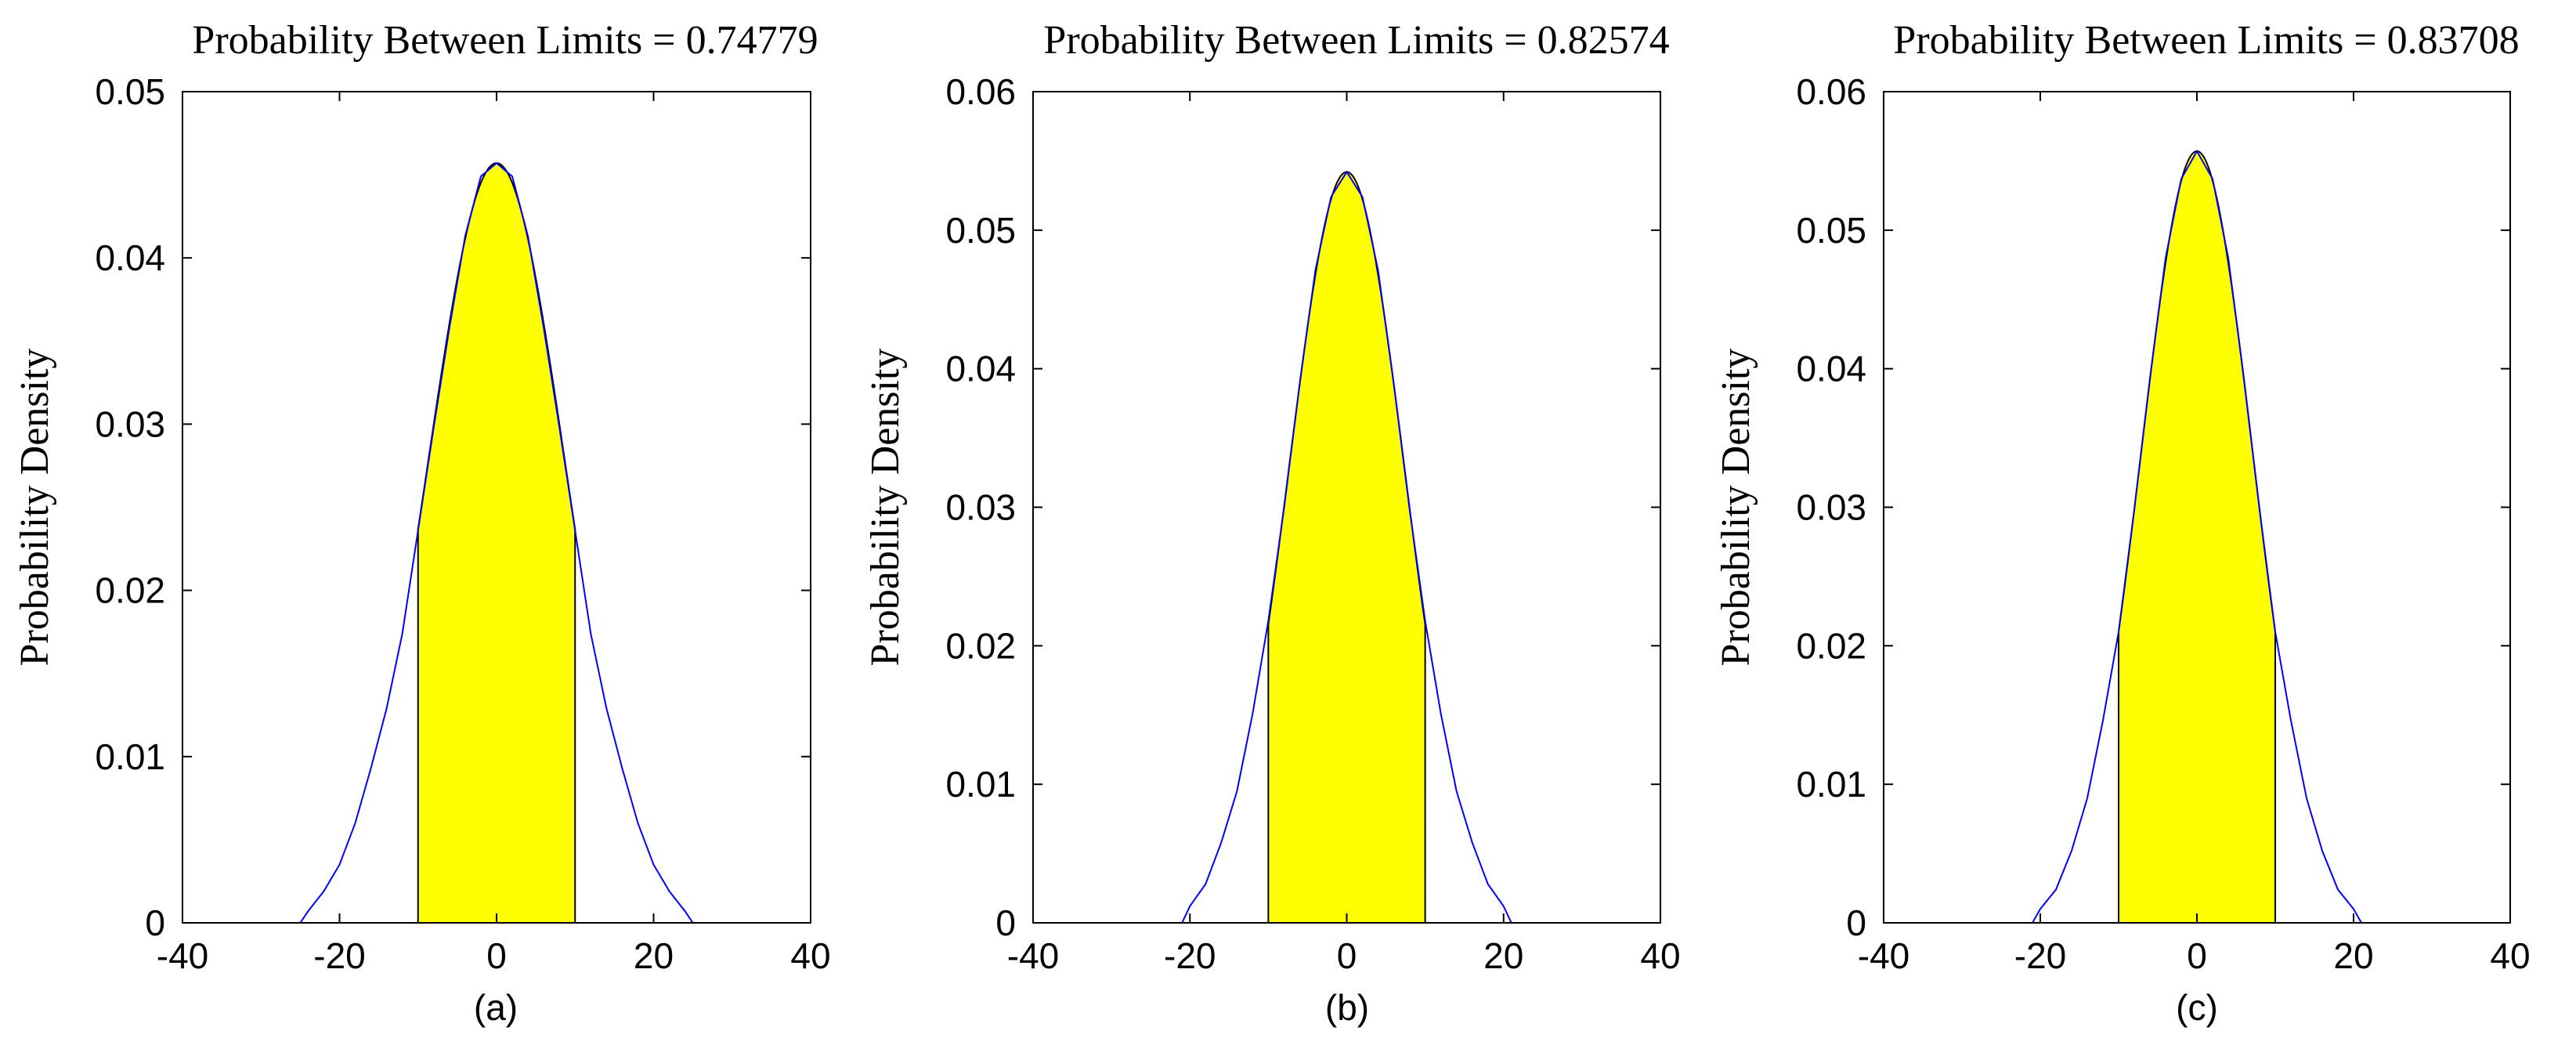  I want to click on chart-title: Probability Between Limits = 0.74779, so click(505, 40).